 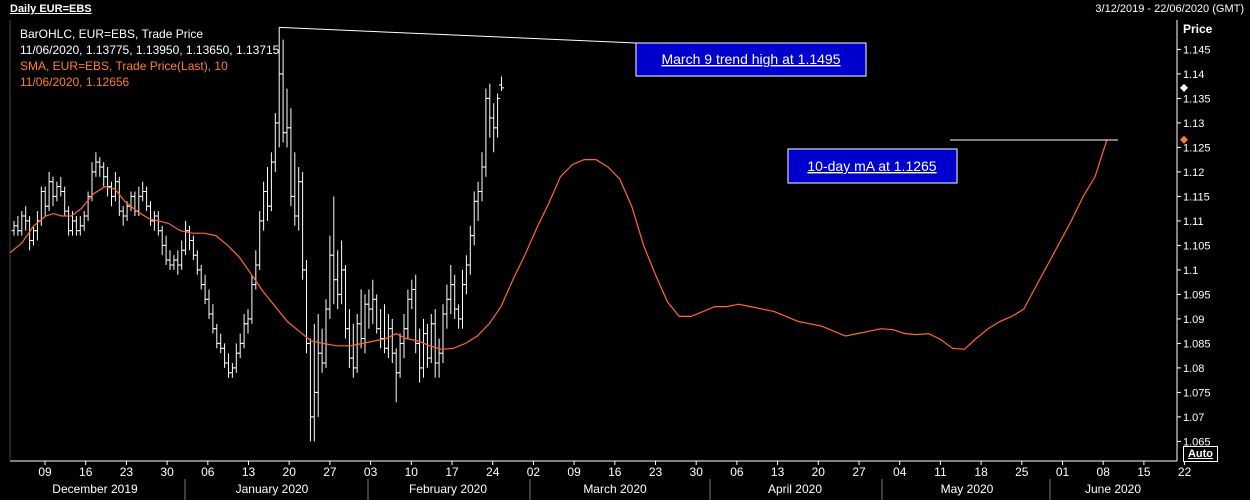 What do you see at coordinates (1022, 472) in the screenshot?
I see `x-tick-label: 25` at bounding box center [1022, 472].